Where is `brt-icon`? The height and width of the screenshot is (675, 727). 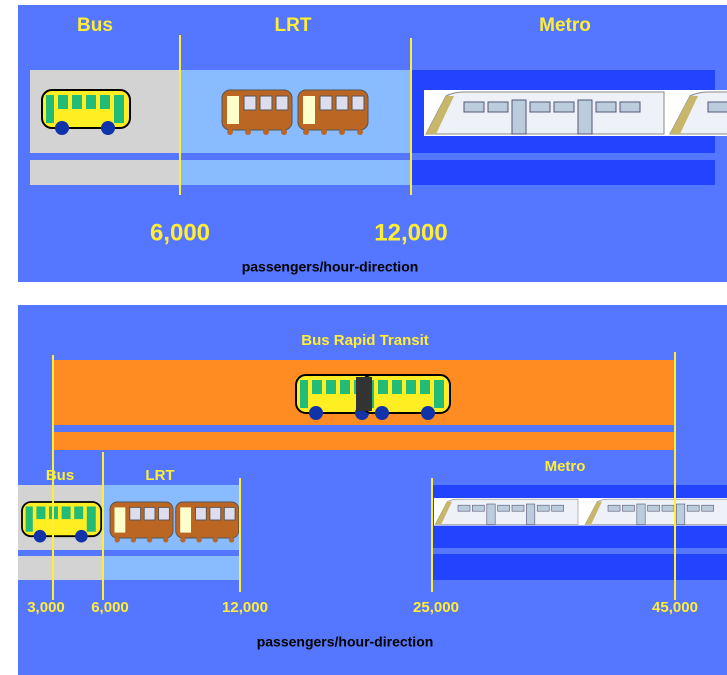
brt-icon is located at coordinates (373, 397).